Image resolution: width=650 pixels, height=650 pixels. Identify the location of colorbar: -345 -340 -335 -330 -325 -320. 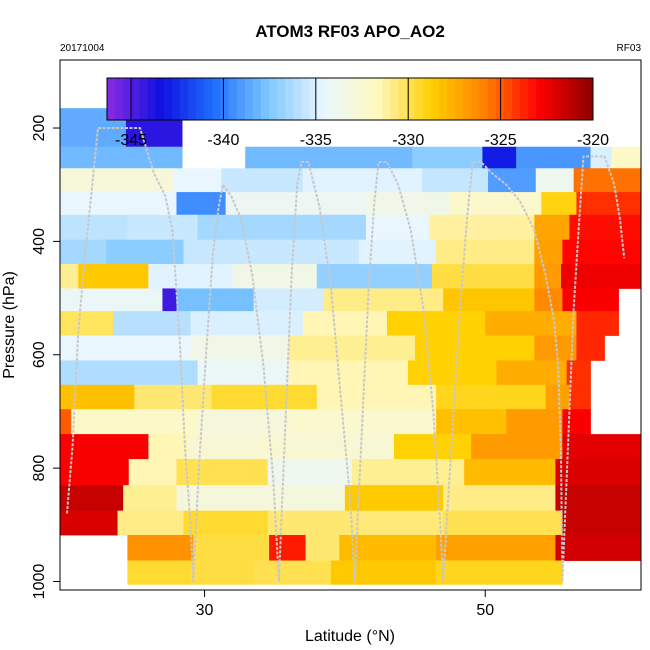
(357, 113).